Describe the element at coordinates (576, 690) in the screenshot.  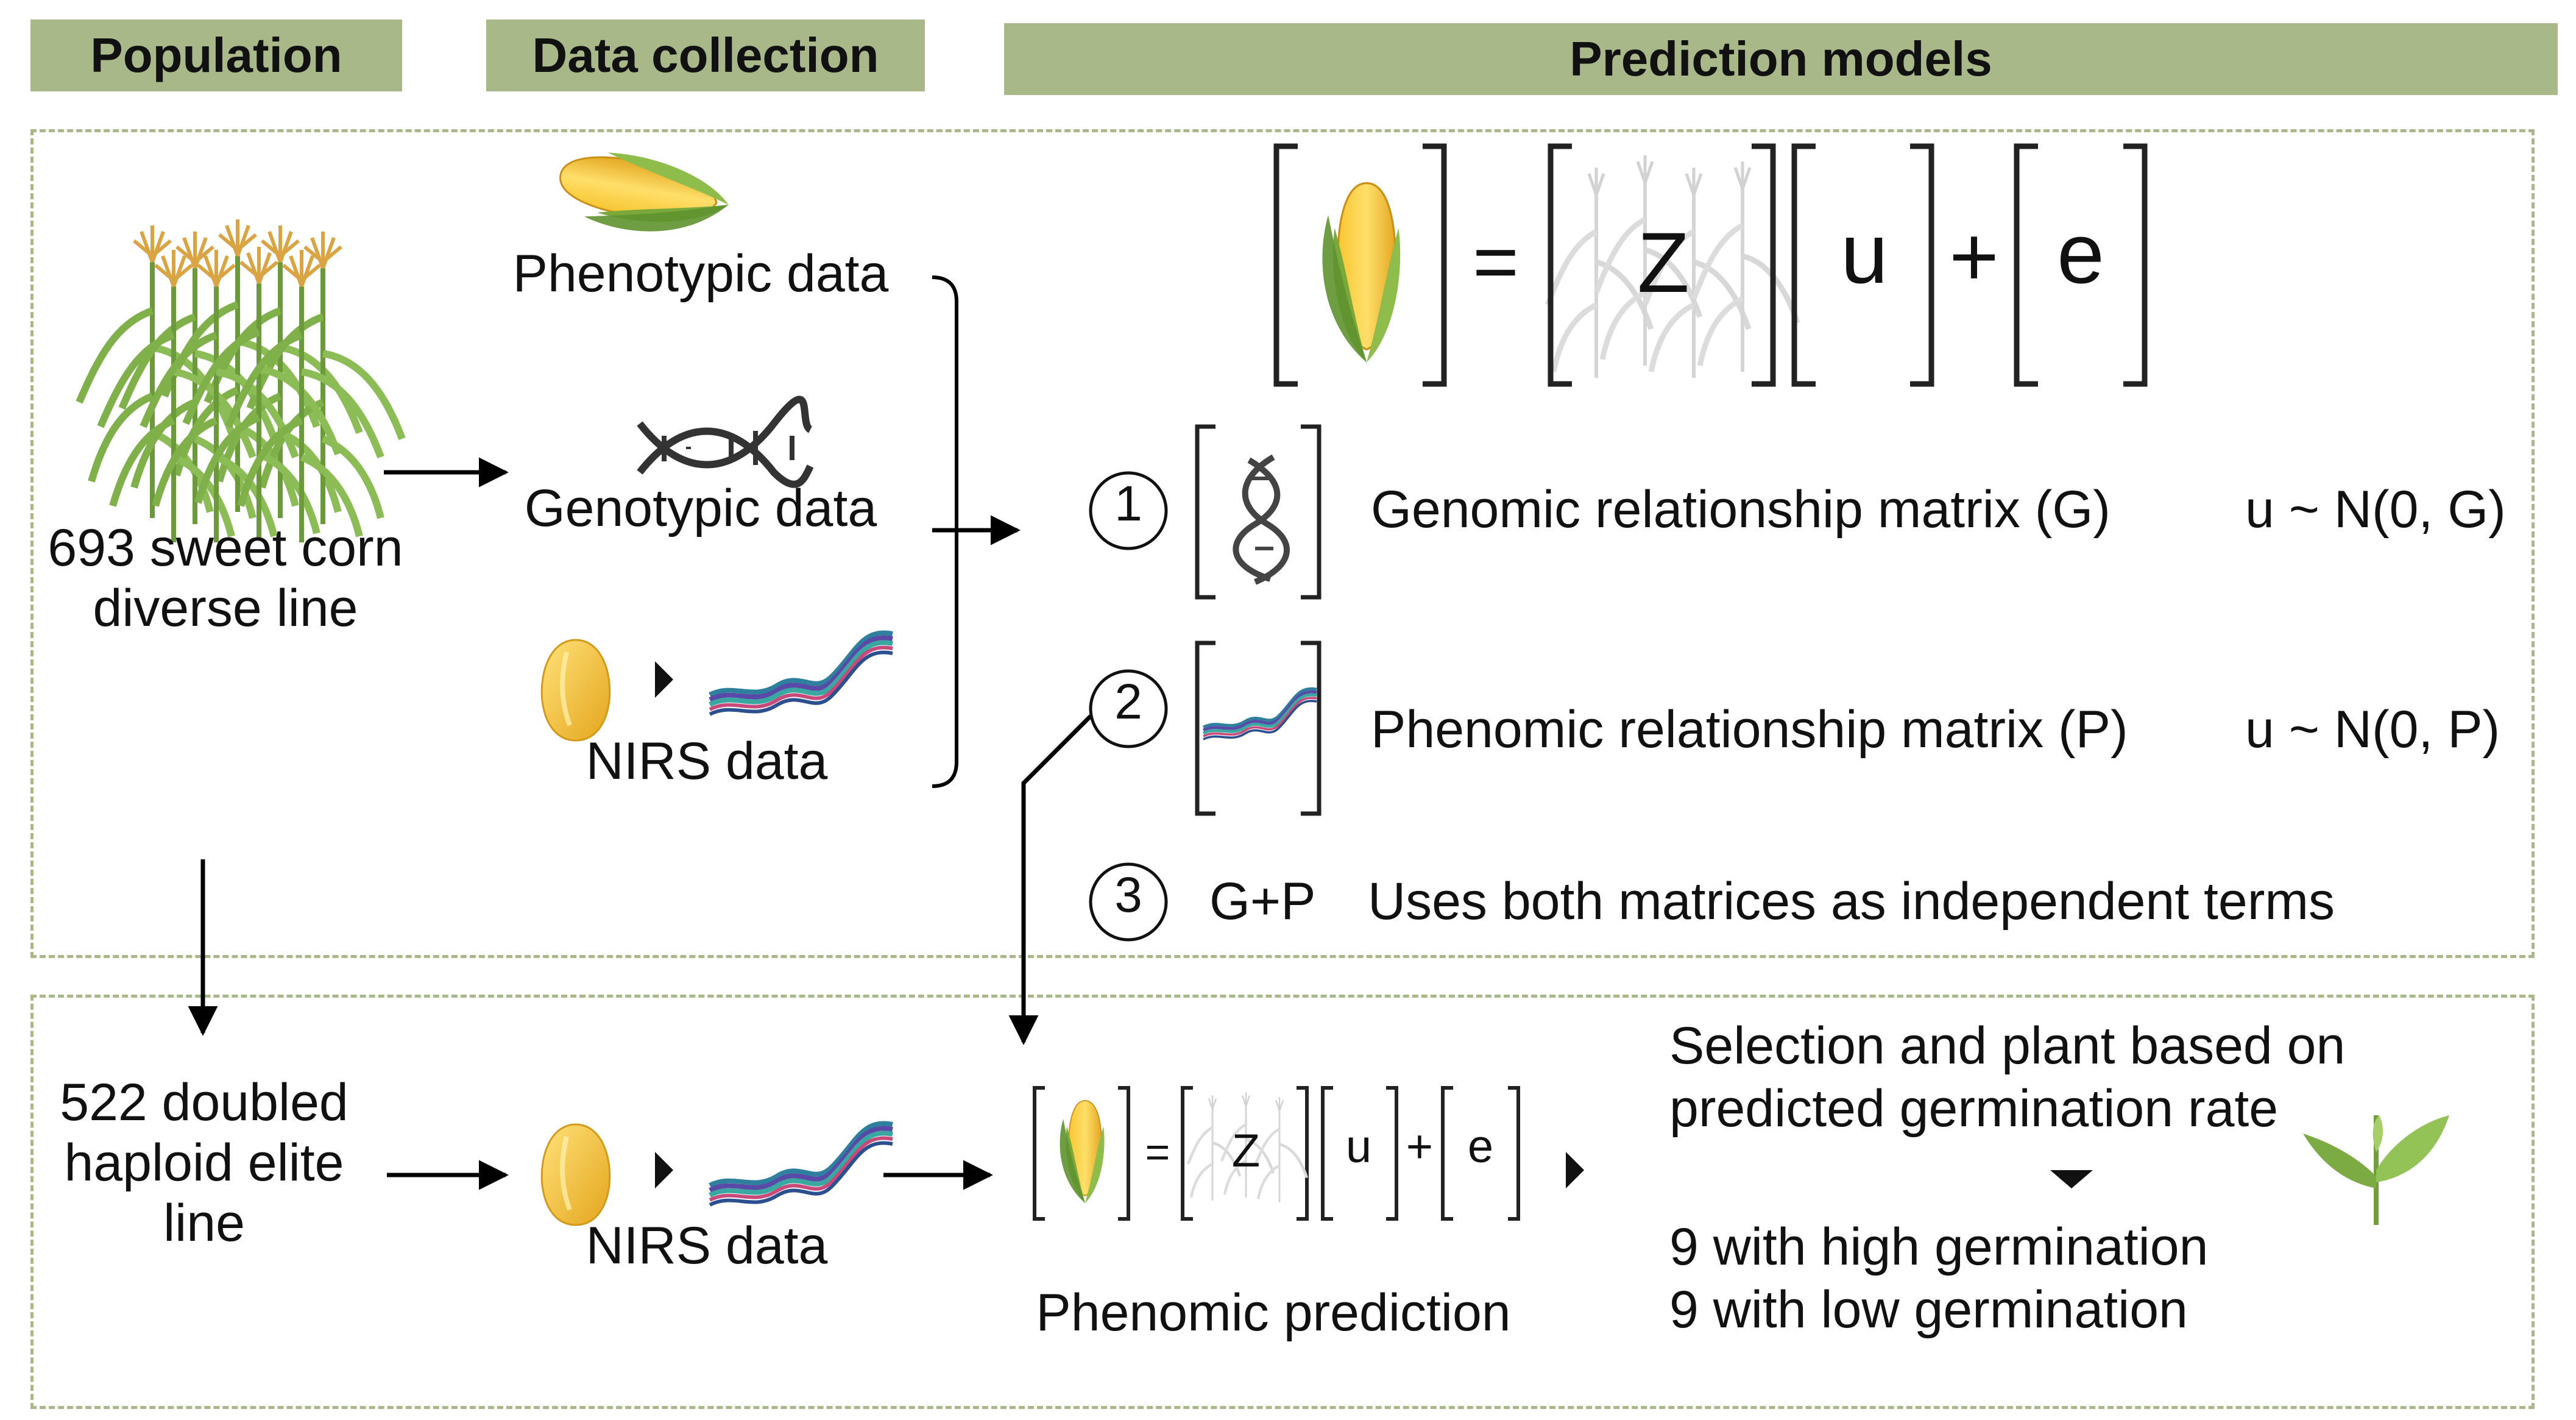
I see `kernel-icon-top` at that location.